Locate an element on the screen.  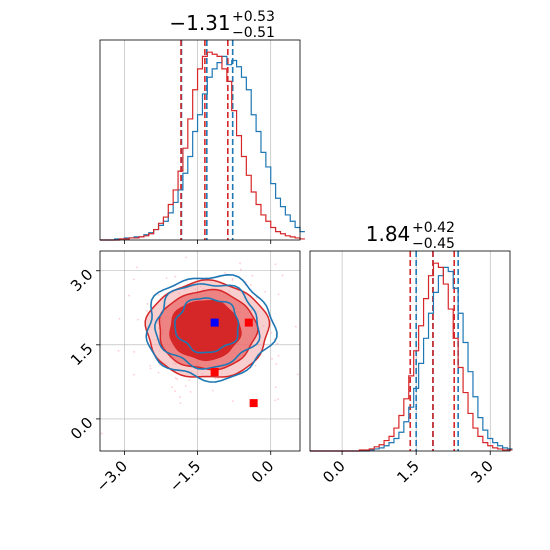
x2-hist-ticks: 0.0 1.5 3.0 is located at coordinates (408, 469).